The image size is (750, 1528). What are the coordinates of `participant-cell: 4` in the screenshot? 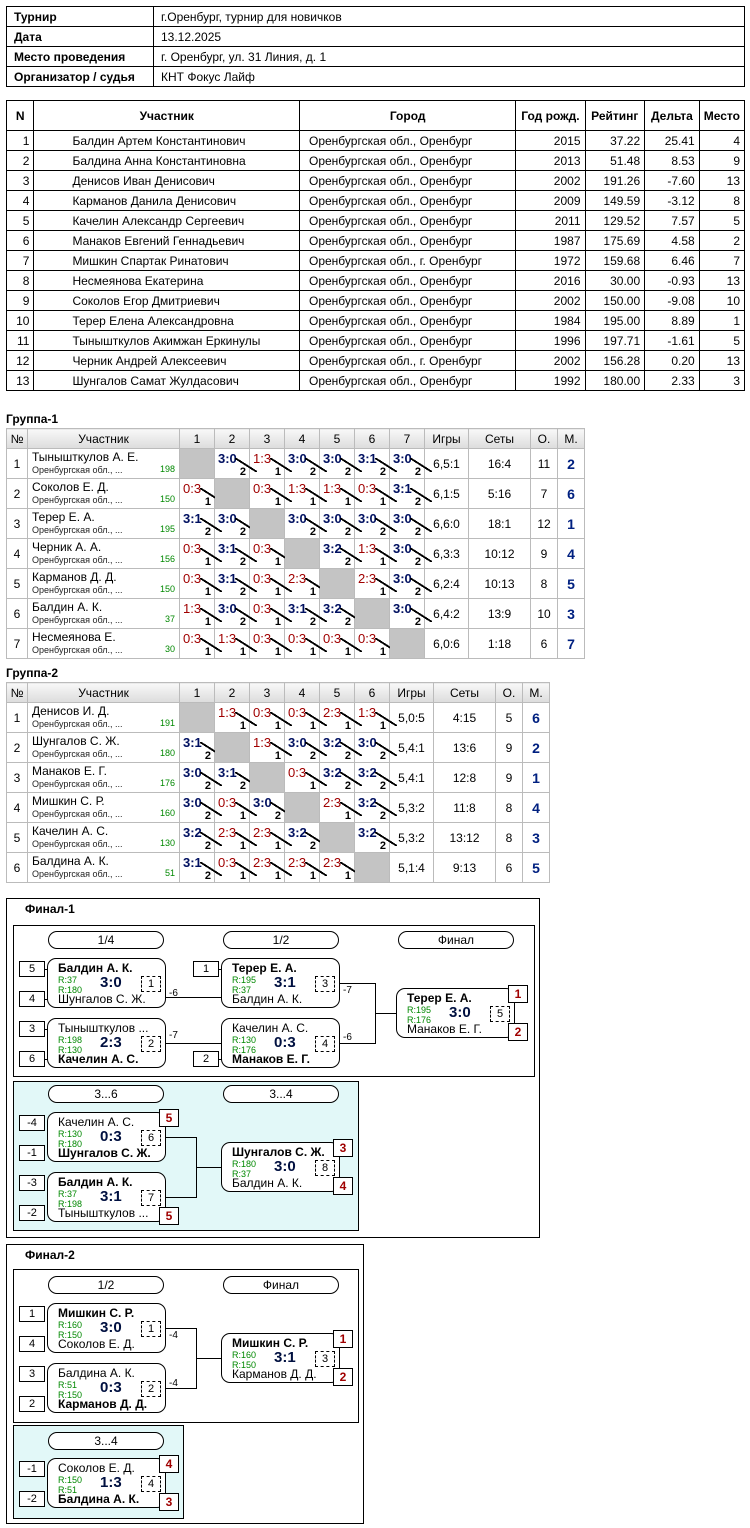 It's located at (722, 140).